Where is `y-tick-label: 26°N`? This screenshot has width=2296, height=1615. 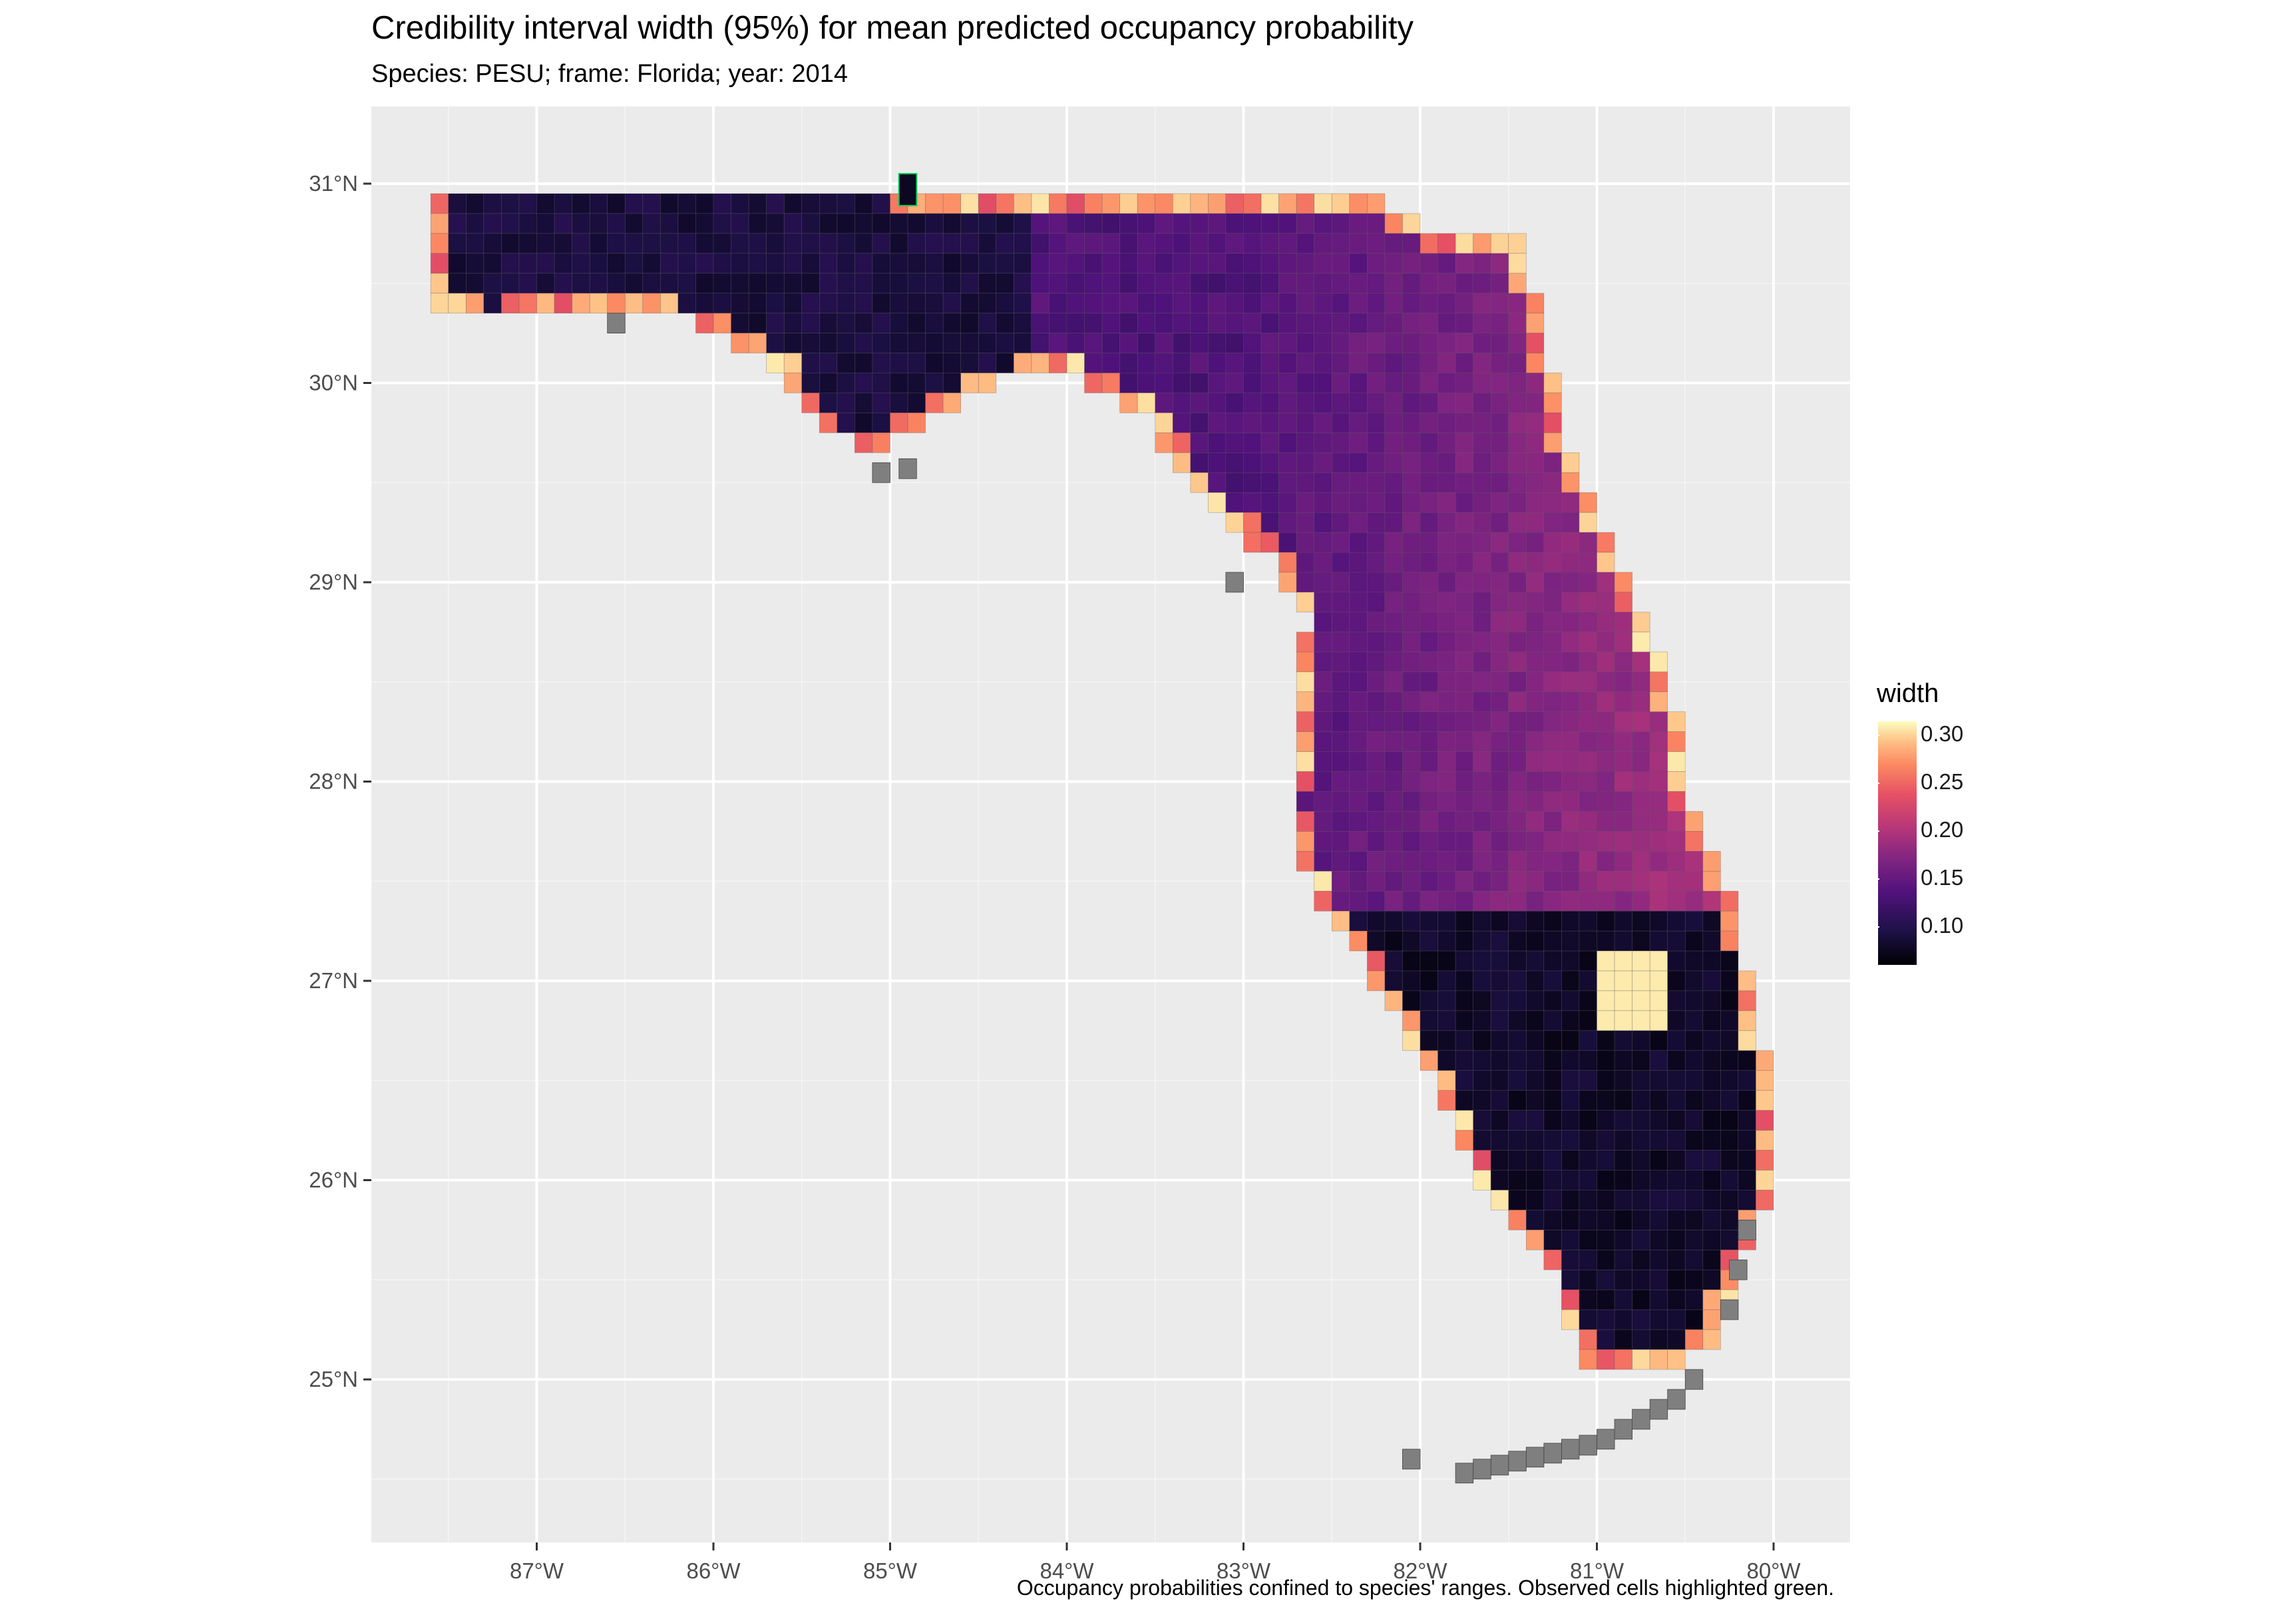
y-tick-label: 26°N is located at coordinates (333, 1180).